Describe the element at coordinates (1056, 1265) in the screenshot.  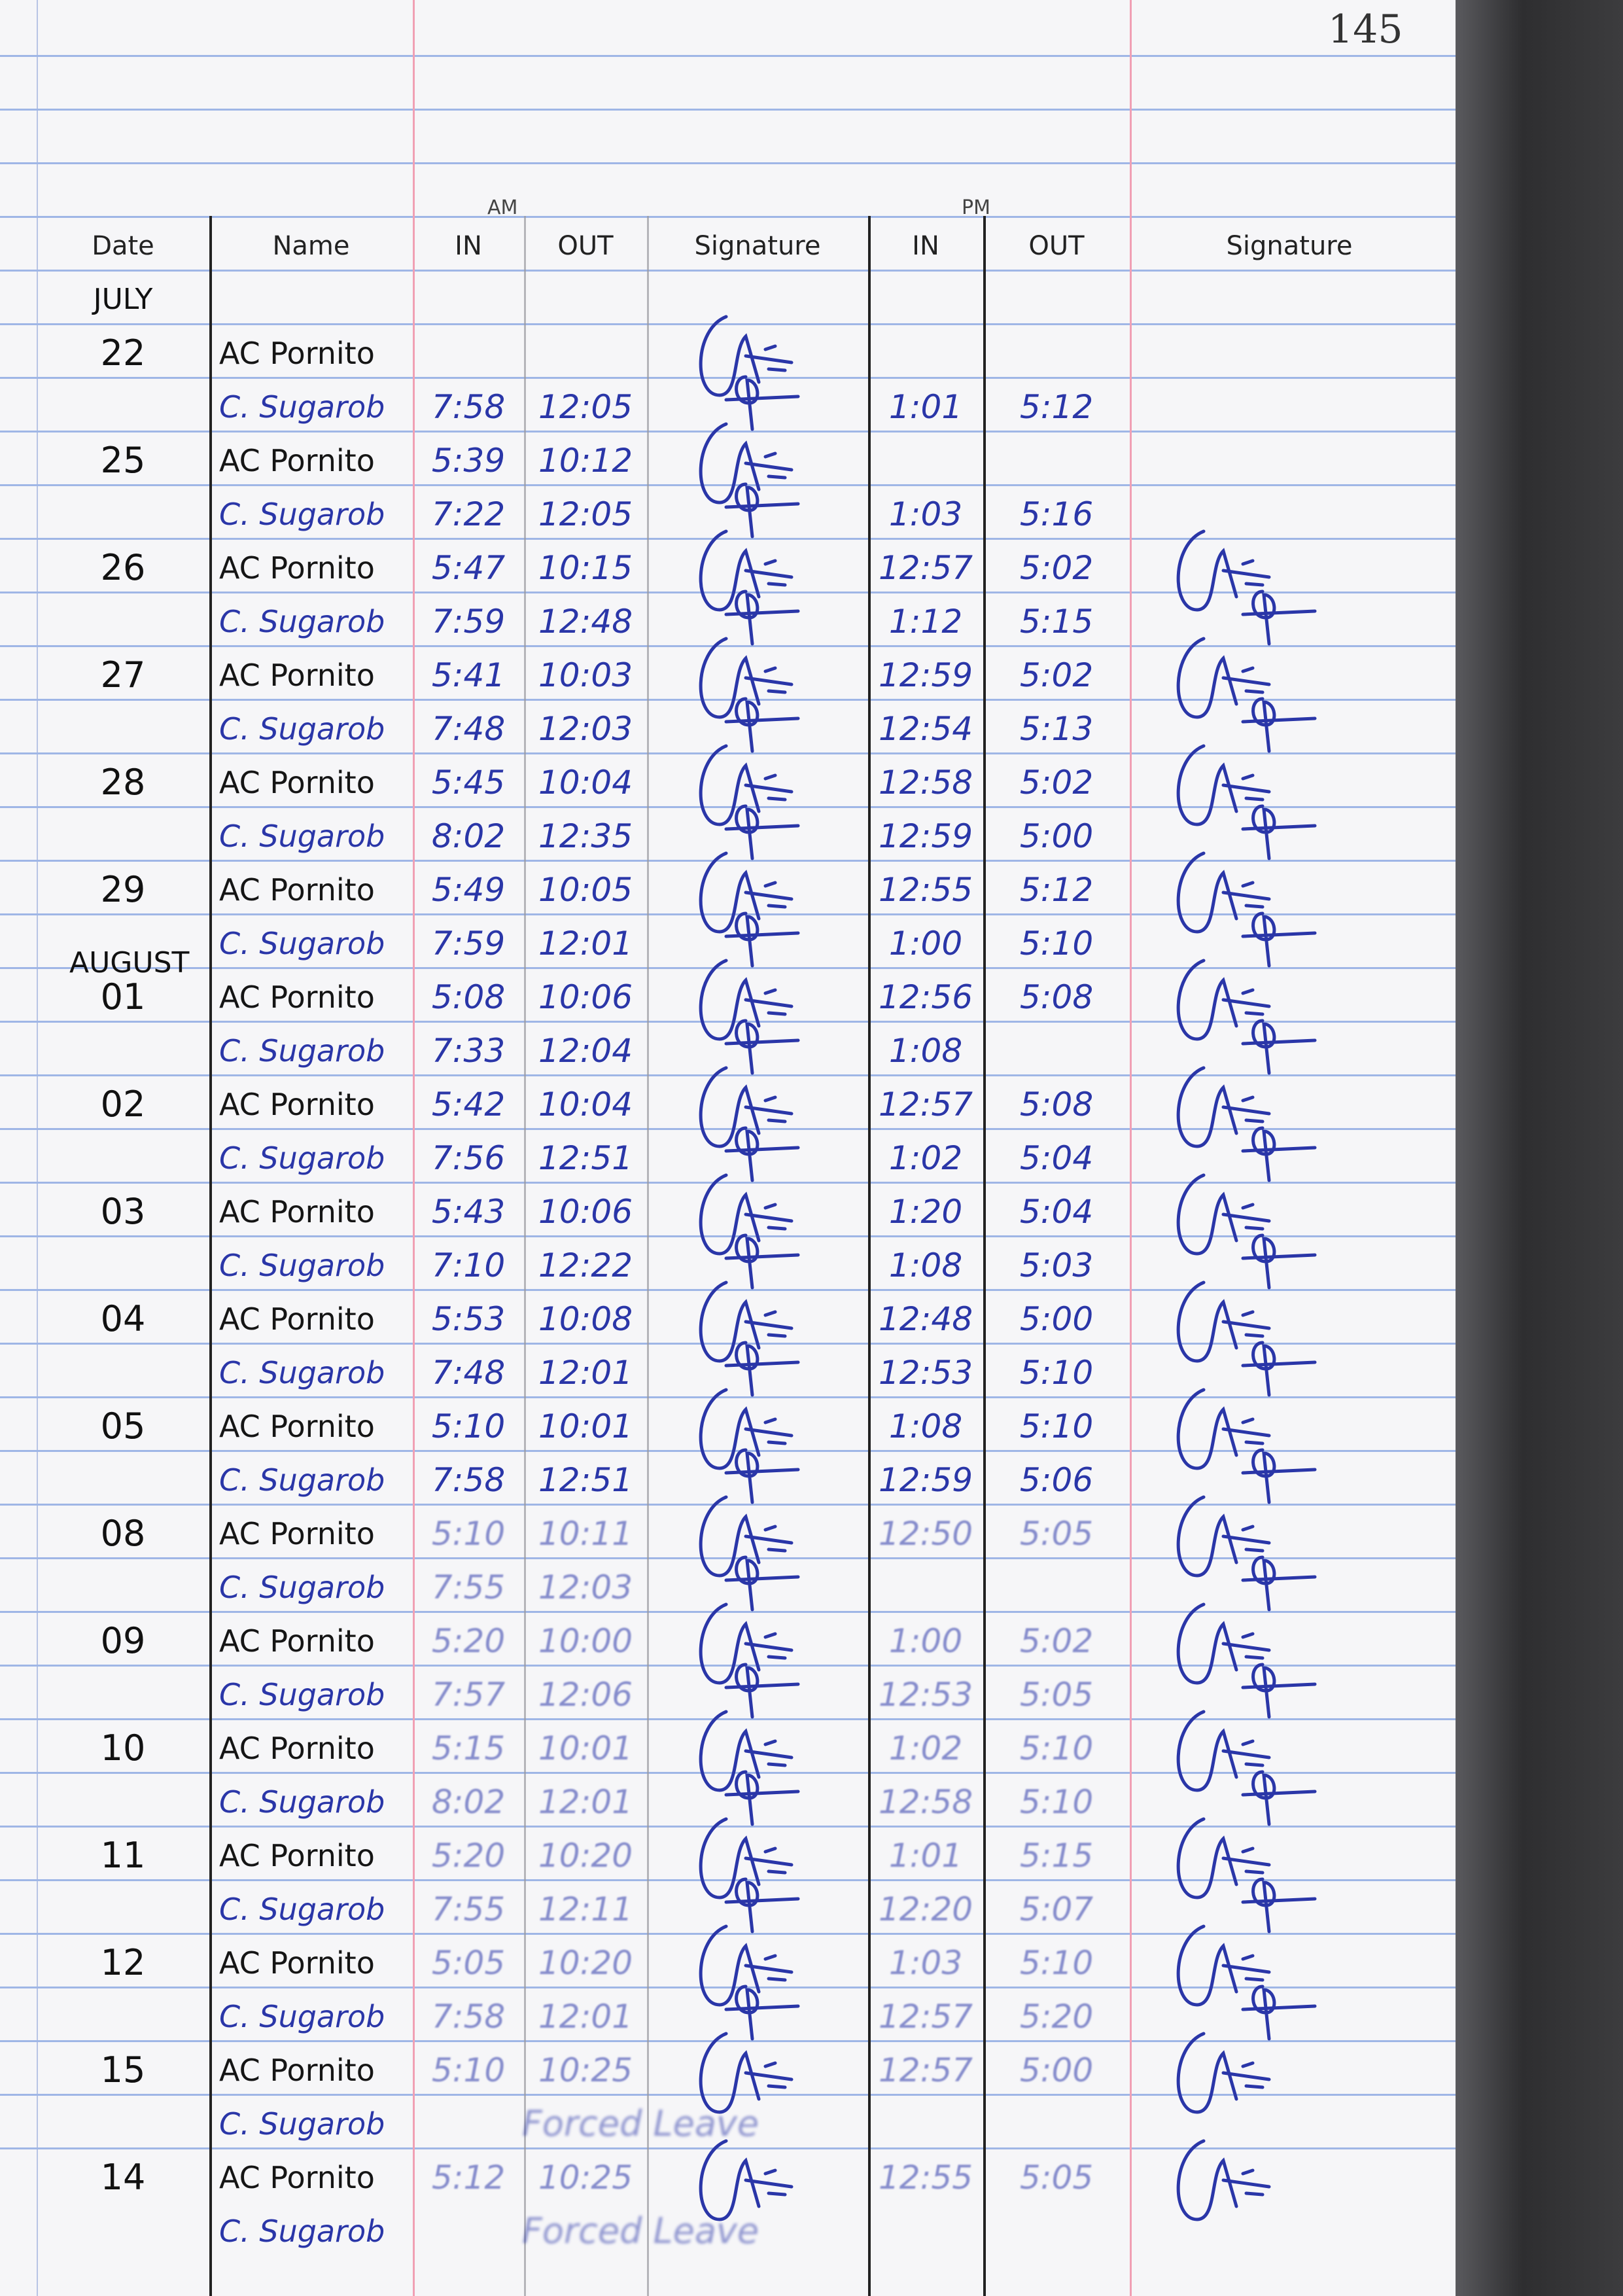
I see `time-pm-out: 5:03` at that location.